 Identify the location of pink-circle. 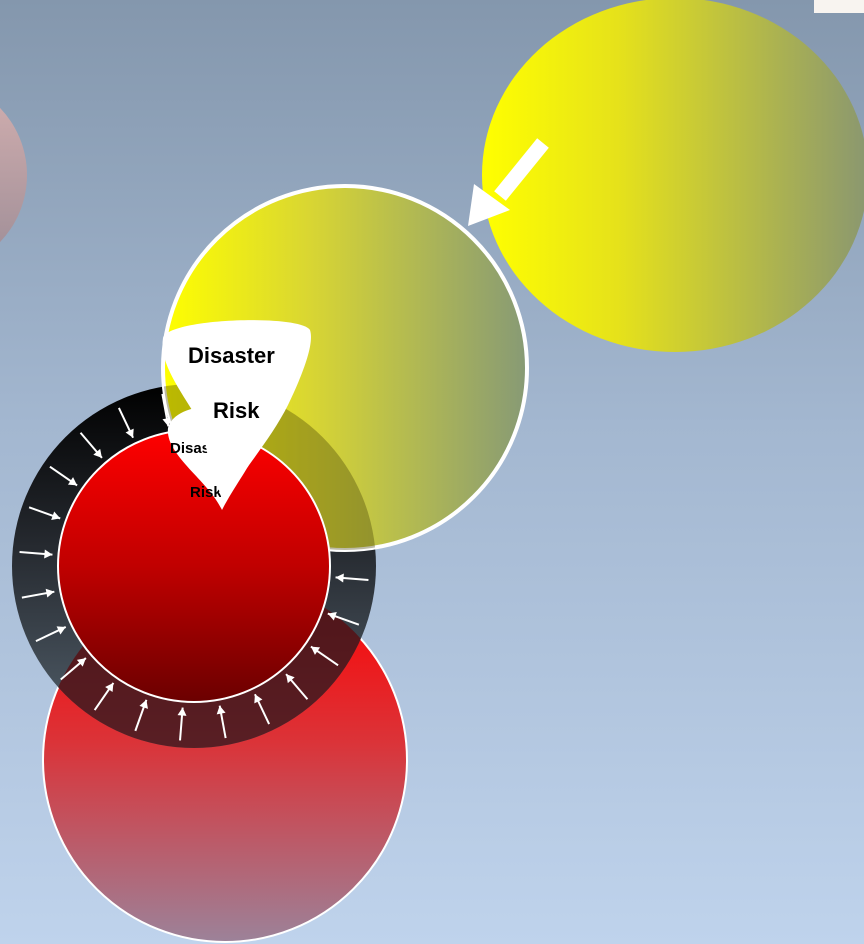
(13, 175).